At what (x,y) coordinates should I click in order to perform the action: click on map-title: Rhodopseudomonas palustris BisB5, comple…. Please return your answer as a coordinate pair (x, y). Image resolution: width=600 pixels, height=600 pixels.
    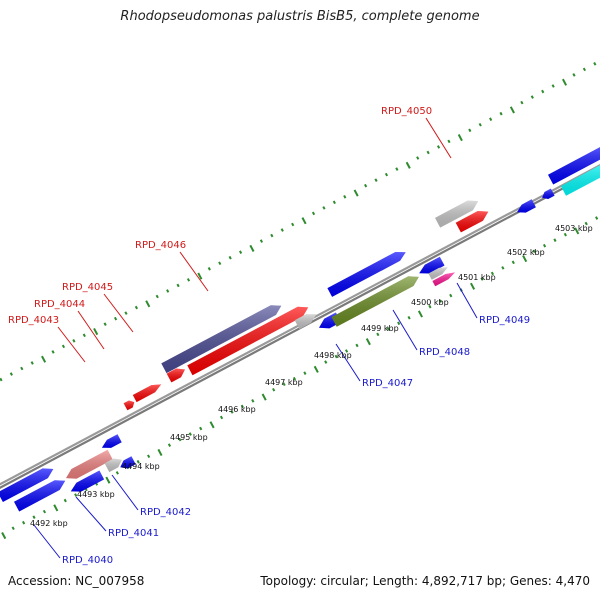
    Looking at the image, I should click on (300, 16).